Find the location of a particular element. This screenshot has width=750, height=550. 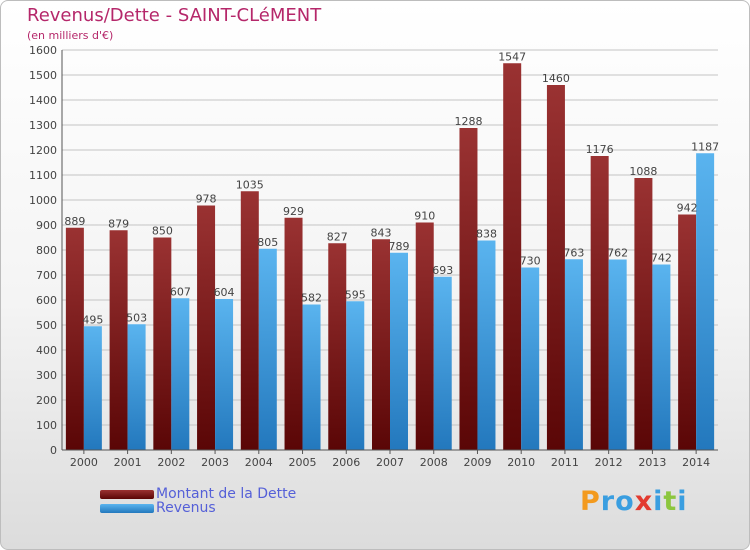

legend-swatch-debt is located at coordinates (127, 494).